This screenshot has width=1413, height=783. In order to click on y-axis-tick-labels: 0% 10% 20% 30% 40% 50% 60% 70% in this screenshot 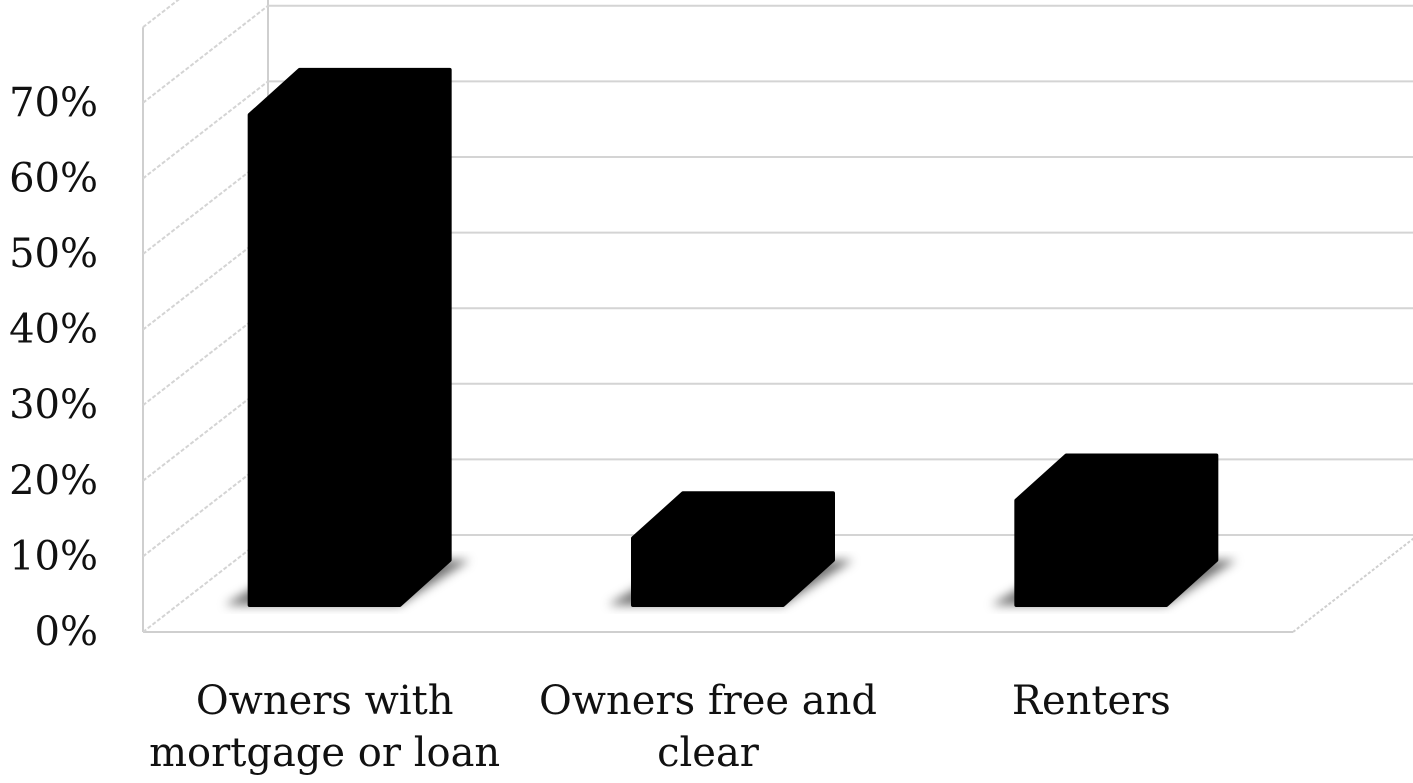, I will do `click(53, 367)`.